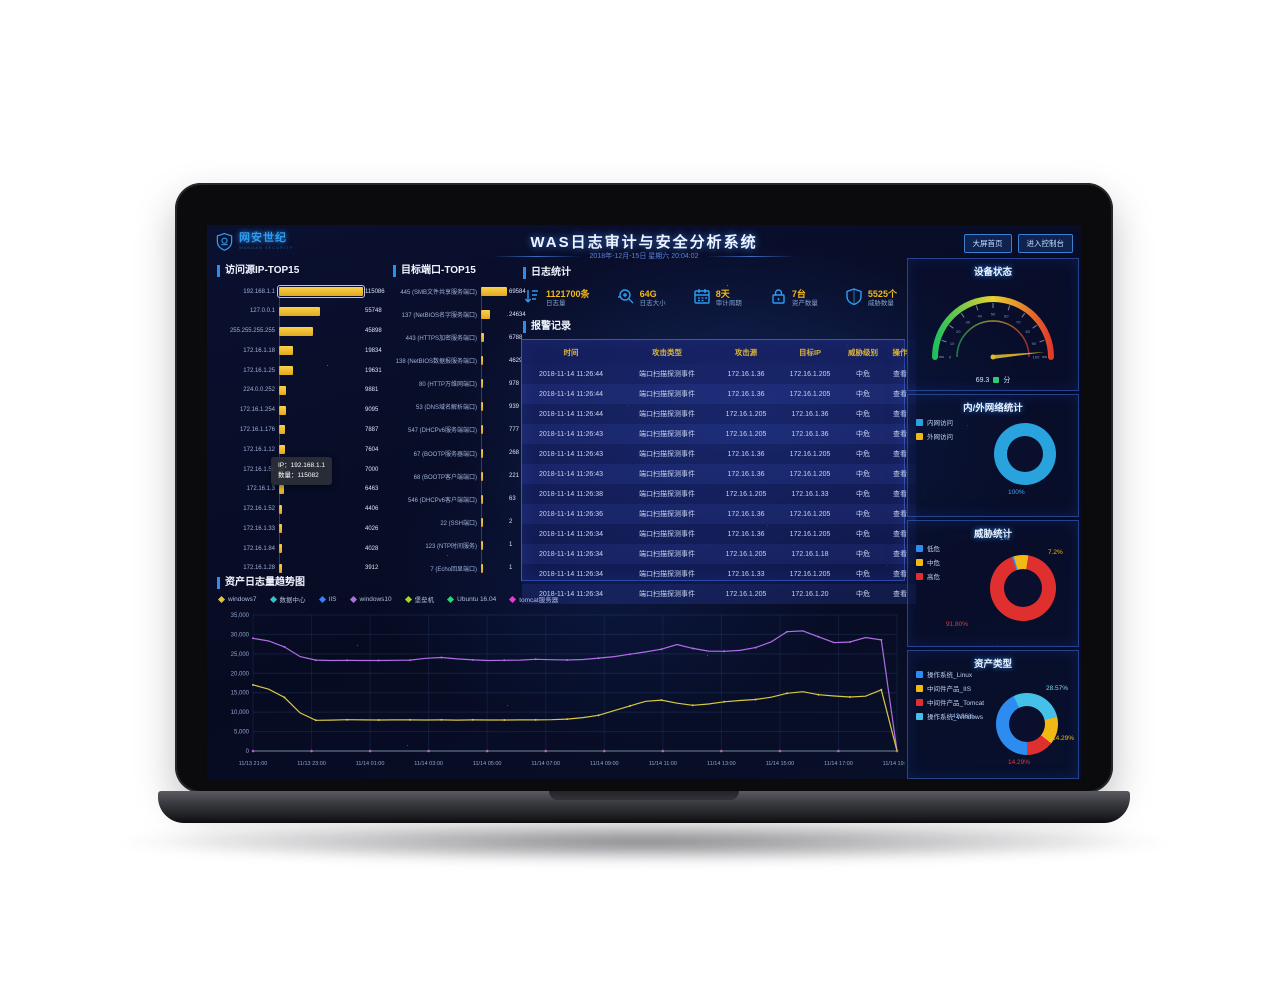 This screenshot has width=1288, height=998. I want to click on bar-value: 69584, so click(517, 291).